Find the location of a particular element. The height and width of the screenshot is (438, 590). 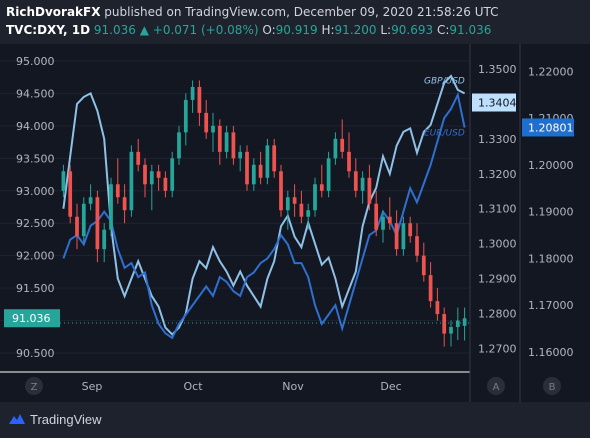

price-change: +0.071 (+0.08%) is located at coordinates (205, 30).